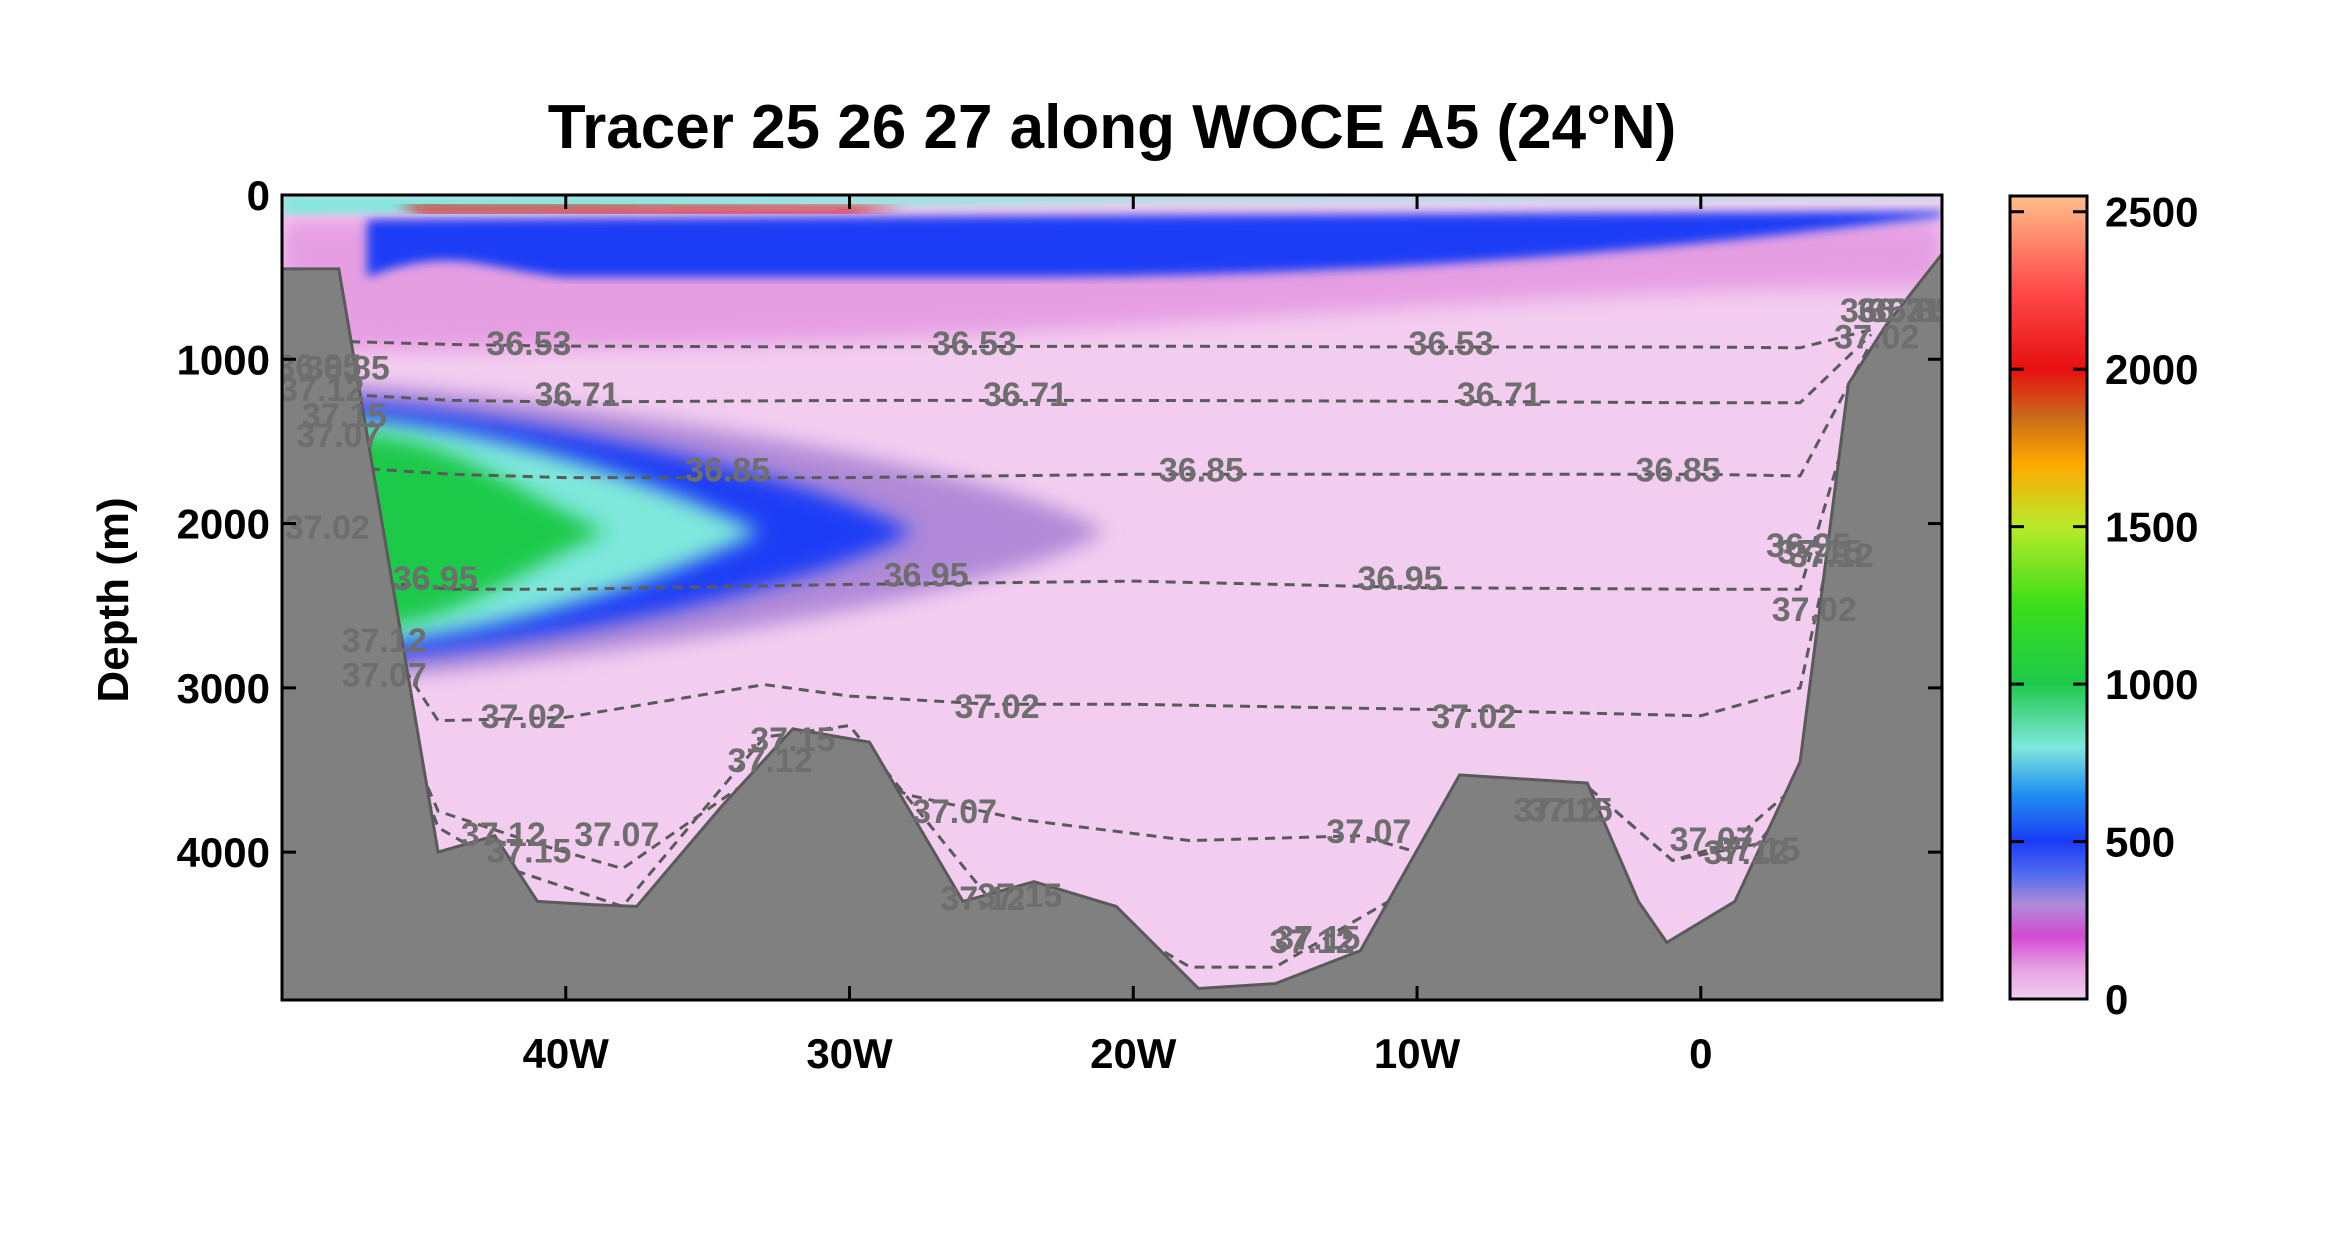 The image size is (2332, 1246). I want to click on x-tick-label: 20W, so click(1133, 1053).